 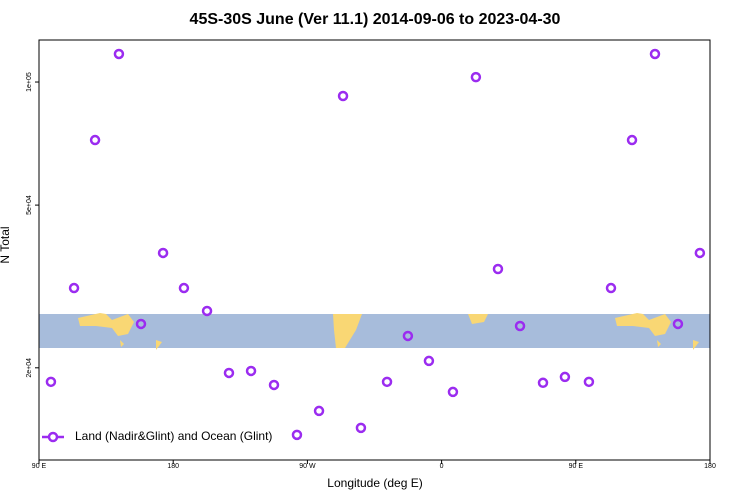 What do you see at coordinates (374, 483) in the screenshot?
I see `x-axis-label: Longitude (deg E)` at bounding box center [374, 483].